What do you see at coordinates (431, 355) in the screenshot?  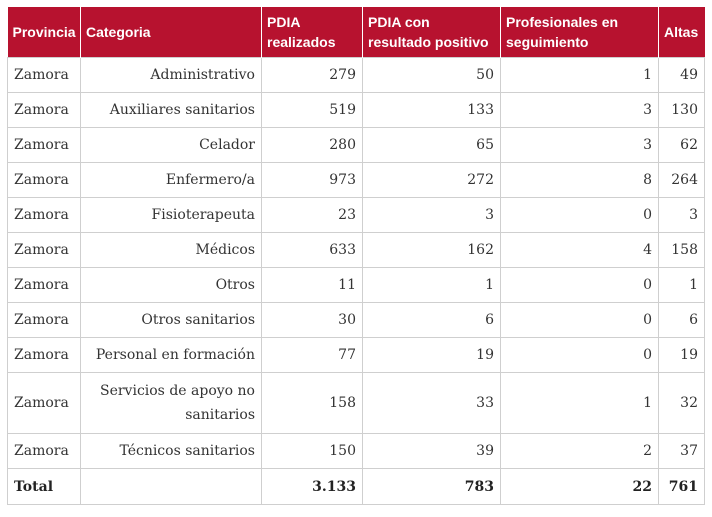 I see `cell-pdia-positivo: 19` at bounding box center [431, 355].